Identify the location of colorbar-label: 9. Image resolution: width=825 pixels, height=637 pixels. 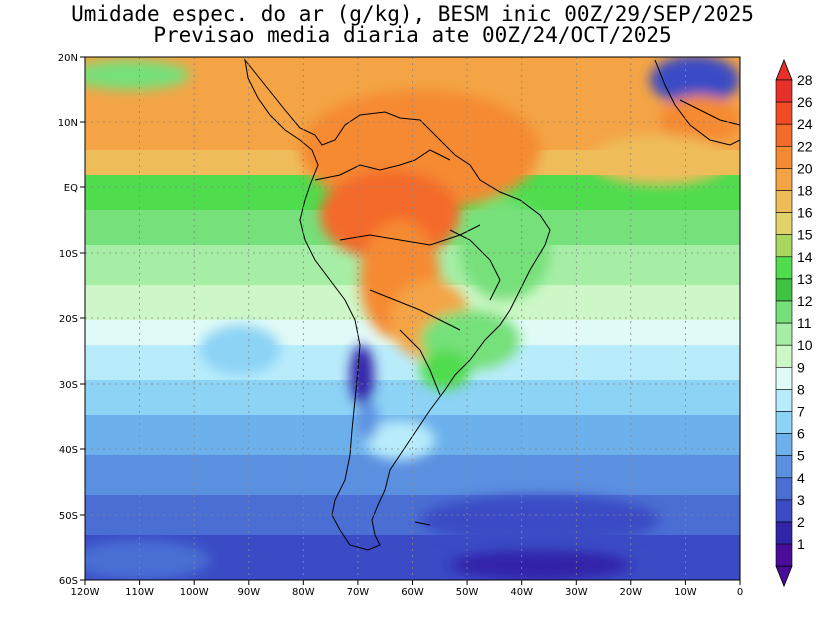
(801, 367).